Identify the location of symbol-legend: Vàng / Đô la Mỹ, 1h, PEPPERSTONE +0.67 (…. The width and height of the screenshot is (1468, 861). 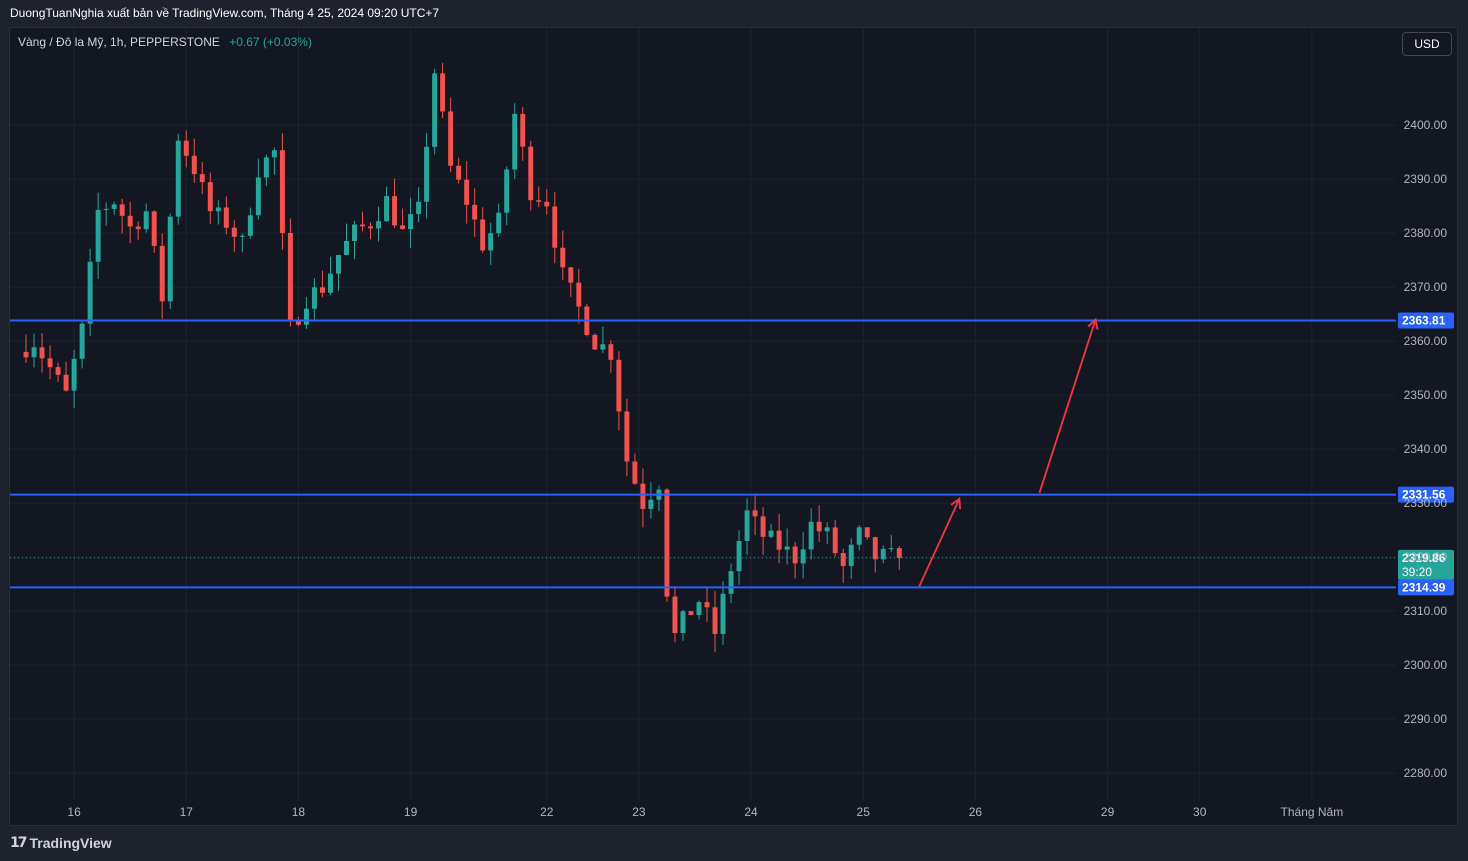
(165, 42).